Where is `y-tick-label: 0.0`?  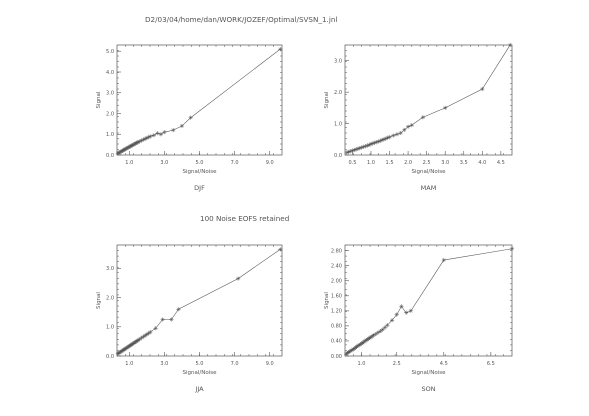 y-tick-label: 0.0 is located at coordinates (110, 357).